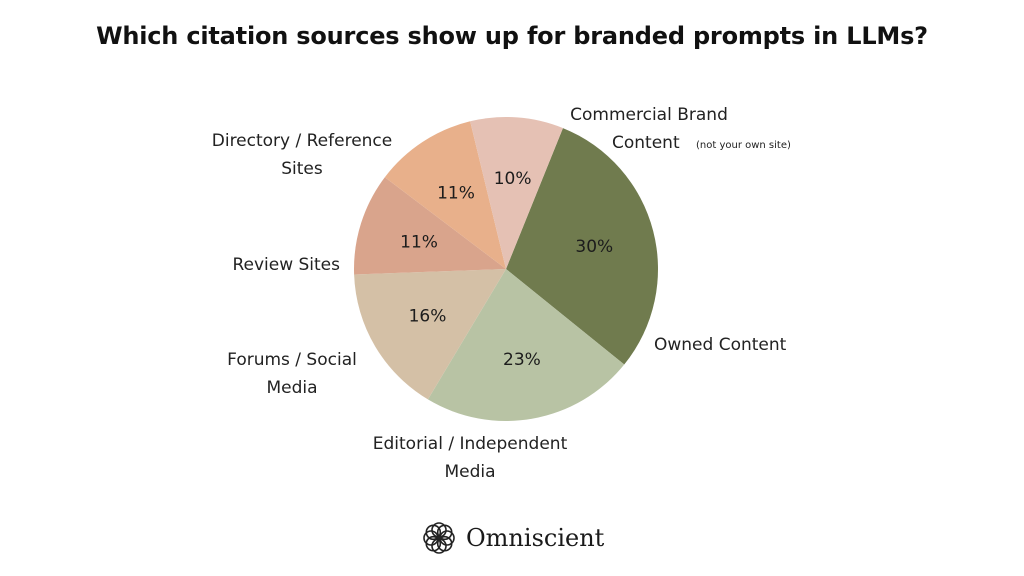 Image resolution: width=1024 pixels, height=576 pixels. Describe the element at coordinates (470, 458) in the screenshot. I see `category-label-editorial-independent-media: Editorial / Independent Media` at that location.